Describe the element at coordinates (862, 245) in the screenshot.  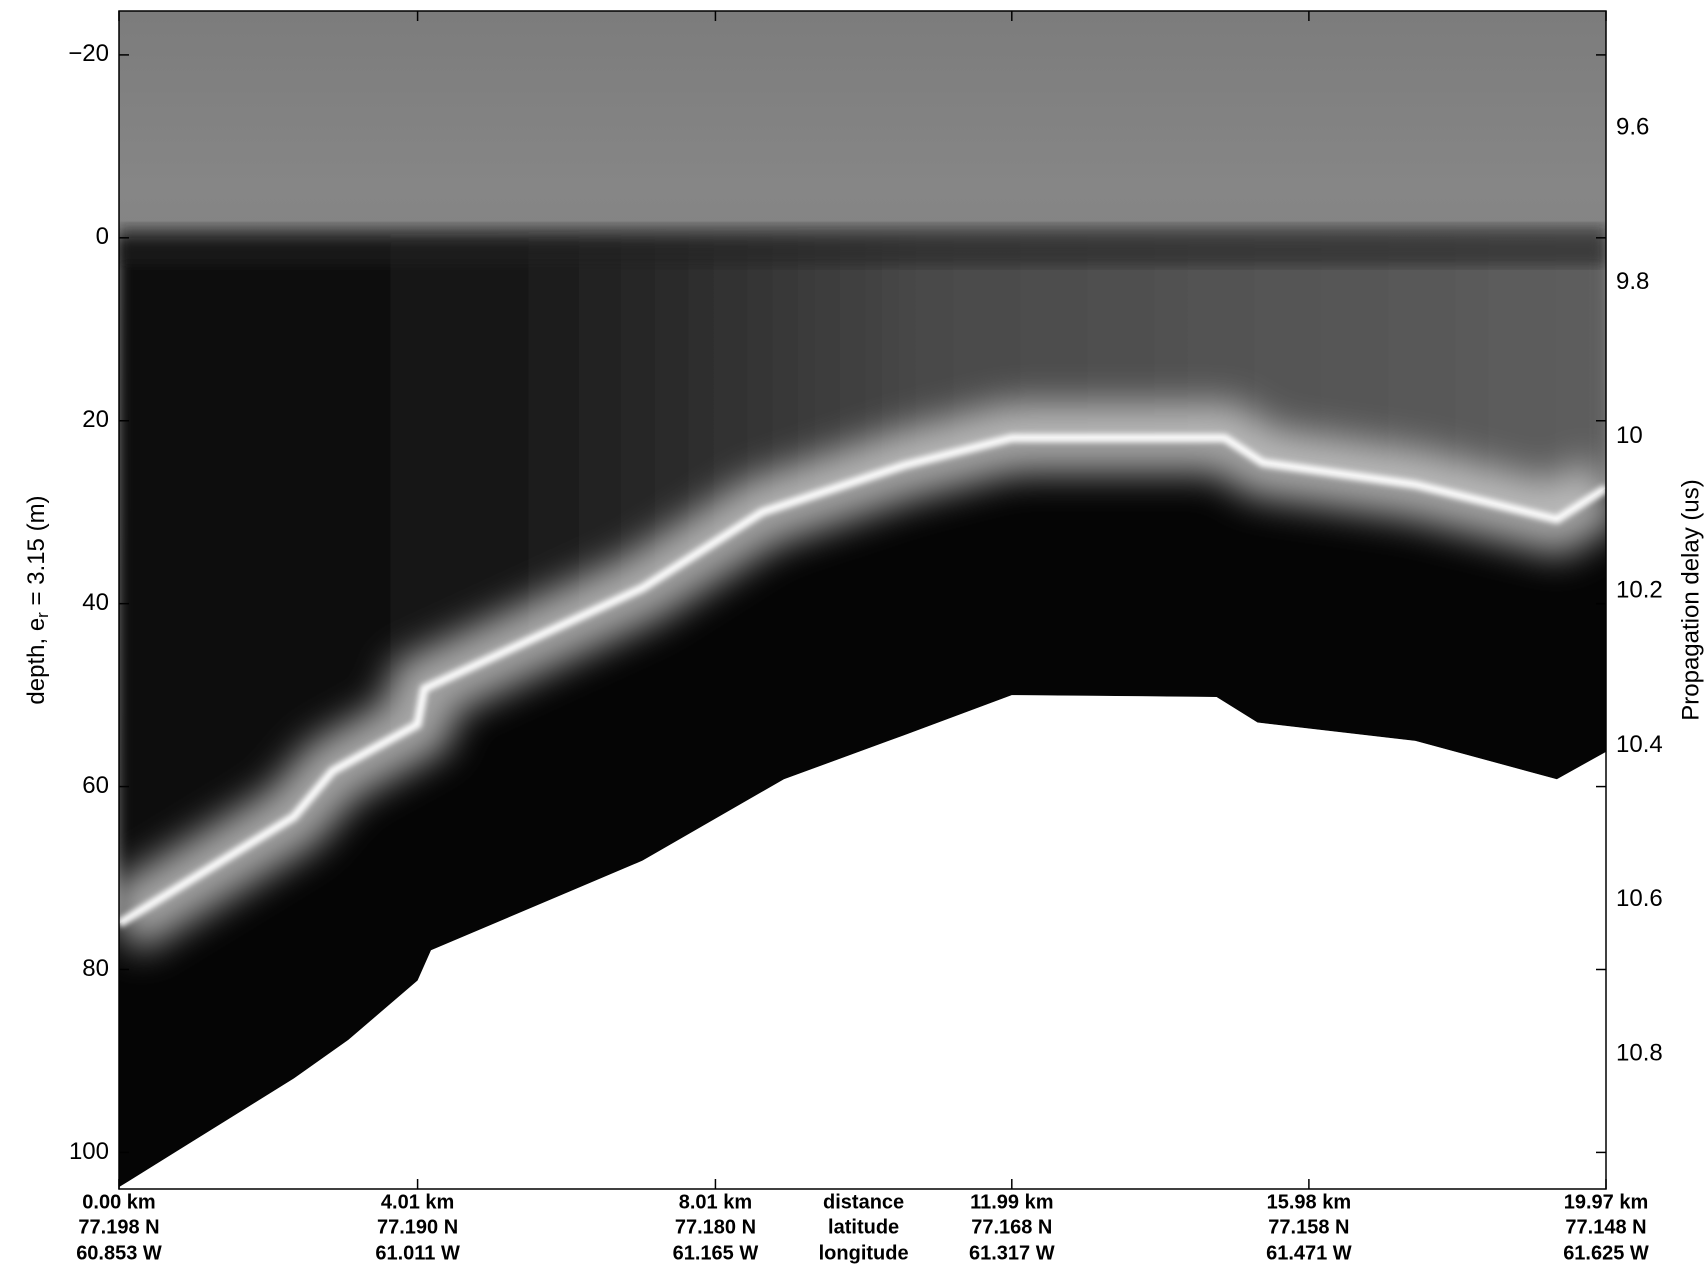
I see `surface-band` at that location.